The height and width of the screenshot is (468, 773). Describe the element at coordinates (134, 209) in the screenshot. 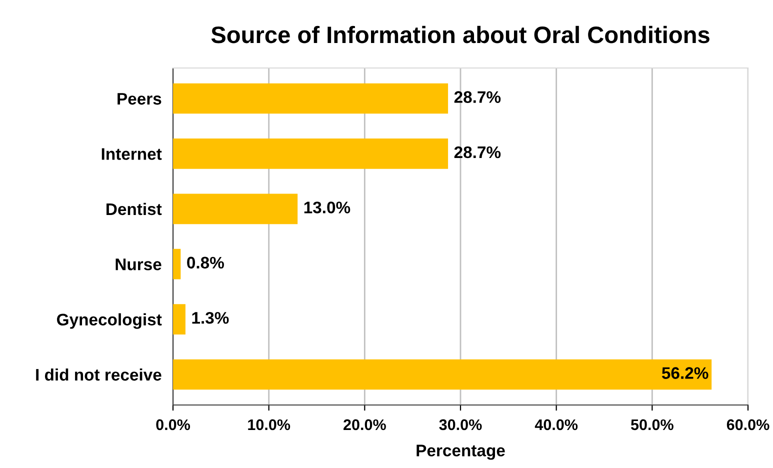

I see `y-tick-label: Dentist` at that location.